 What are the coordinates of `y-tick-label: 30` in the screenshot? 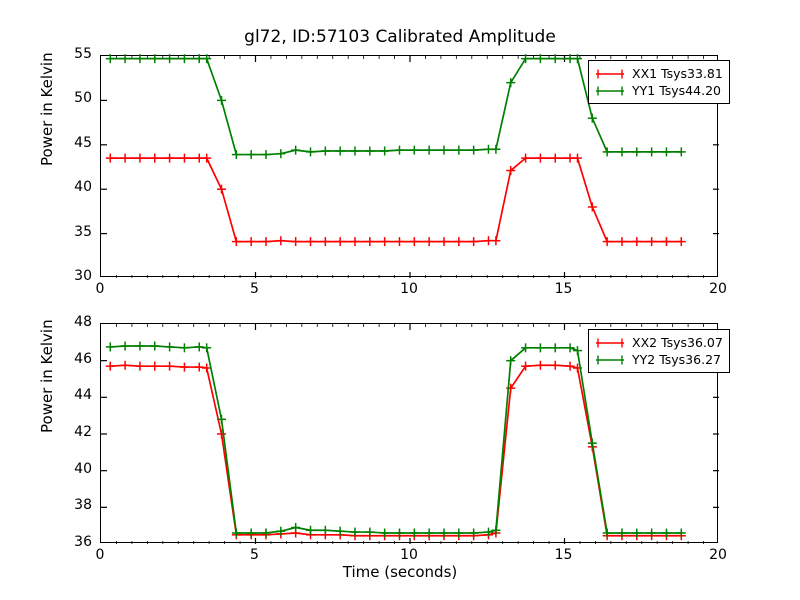 It's located at (83, 276).